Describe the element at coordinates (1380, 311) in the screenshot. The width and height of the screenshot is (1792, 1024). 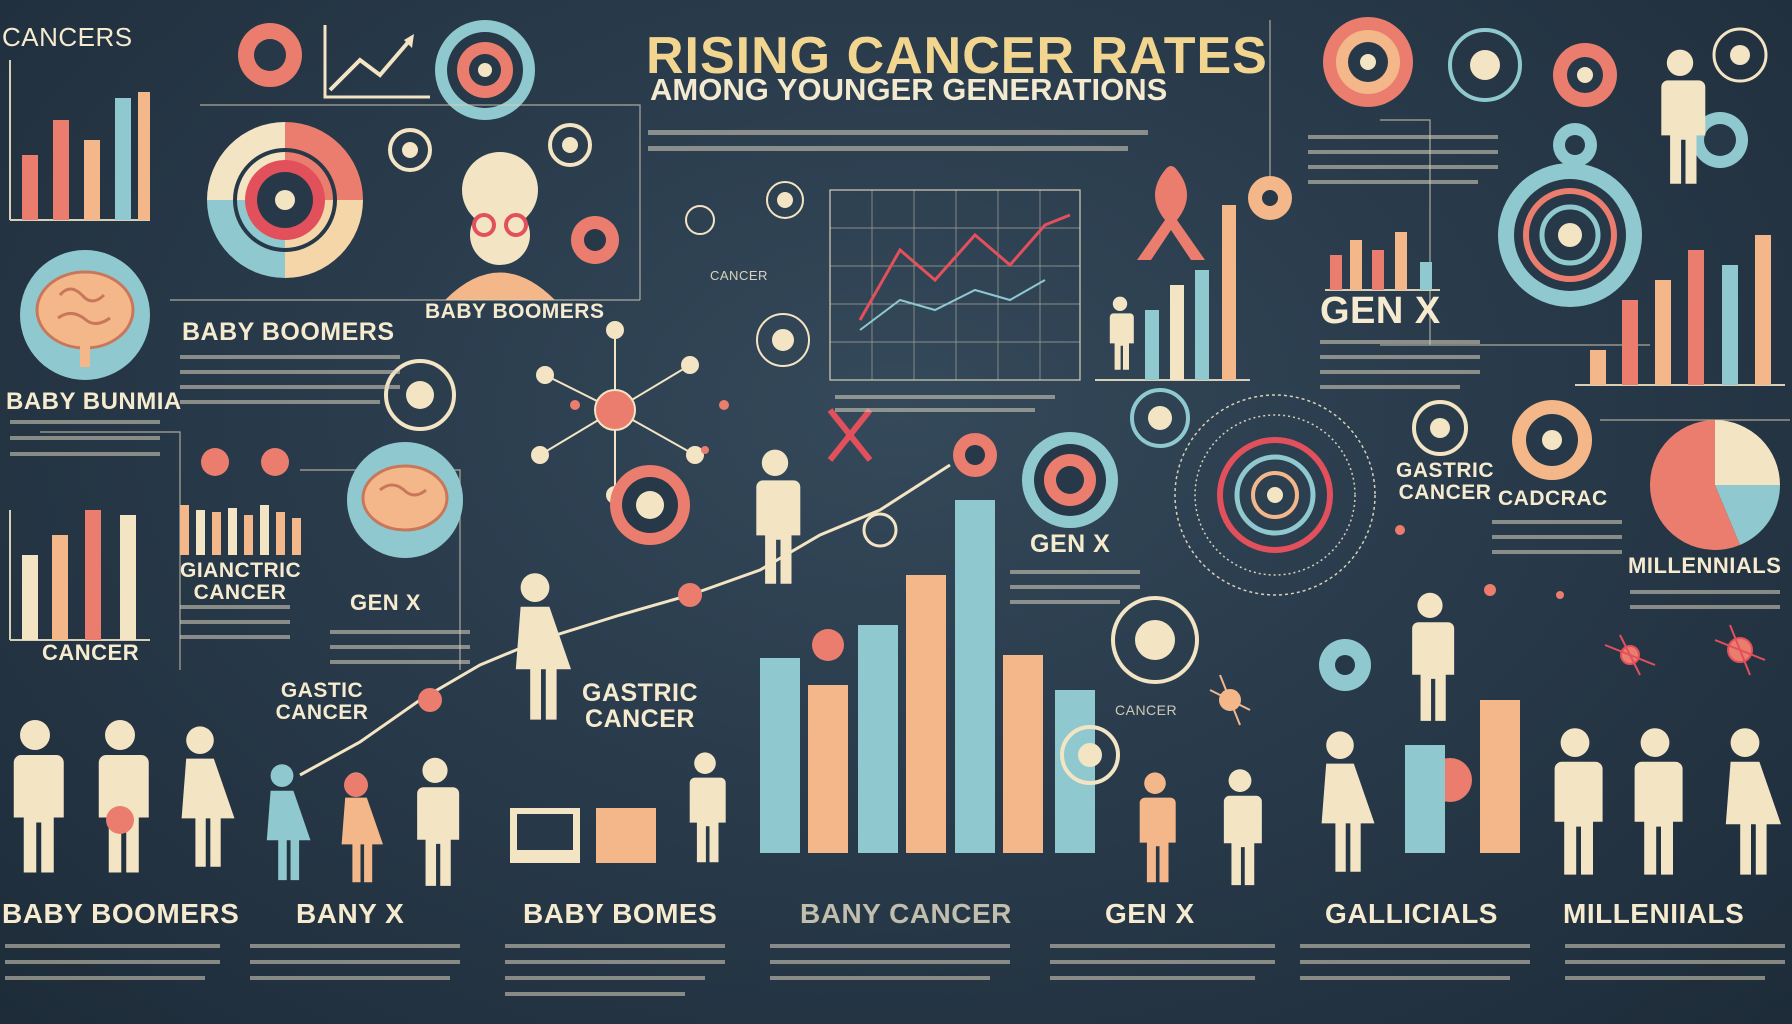
I see `label-gen-x-right: GEN X` at that location.